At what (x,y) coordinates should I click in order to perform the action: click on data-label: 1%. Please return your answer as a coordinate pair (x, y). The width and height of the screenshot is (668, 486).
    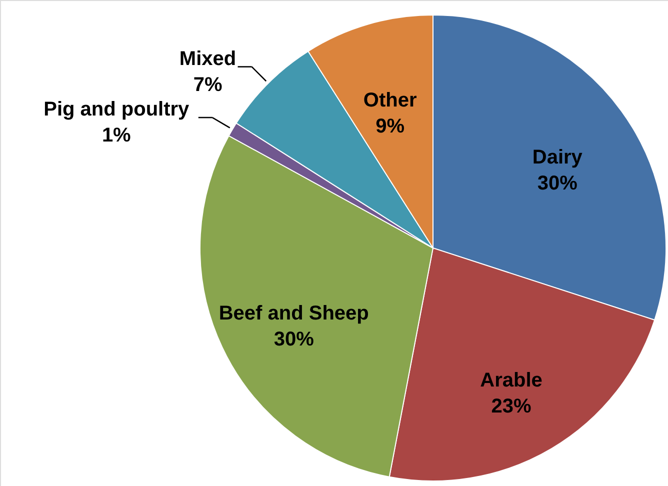
    Looking at the image, I should click on (117, 135).